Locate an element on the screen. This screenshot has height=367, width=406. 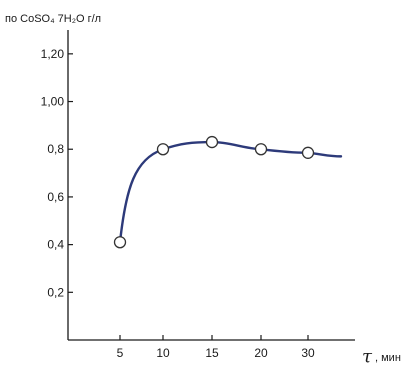
x-tick-label: 5 is located at coordinates (120, 353).